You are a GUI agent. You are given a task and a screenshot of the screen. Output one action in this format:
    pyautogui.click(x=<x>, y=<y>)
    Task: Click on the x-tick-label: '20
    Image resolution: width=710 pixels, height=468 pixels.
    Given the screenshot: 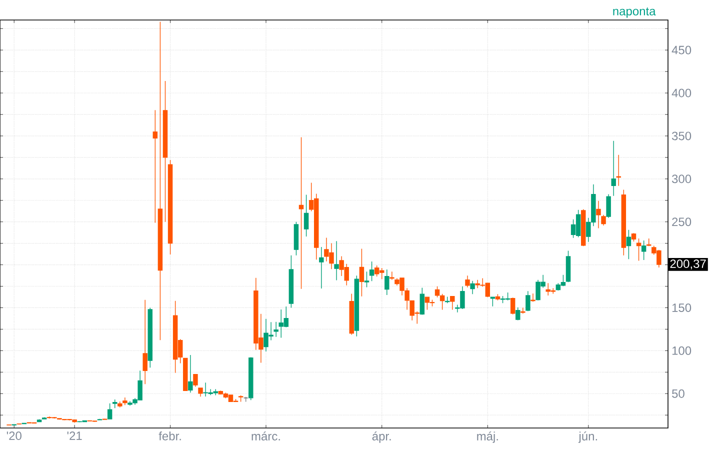 What is the action you would take?
    pyautogui.click(x=14, y=436)
    